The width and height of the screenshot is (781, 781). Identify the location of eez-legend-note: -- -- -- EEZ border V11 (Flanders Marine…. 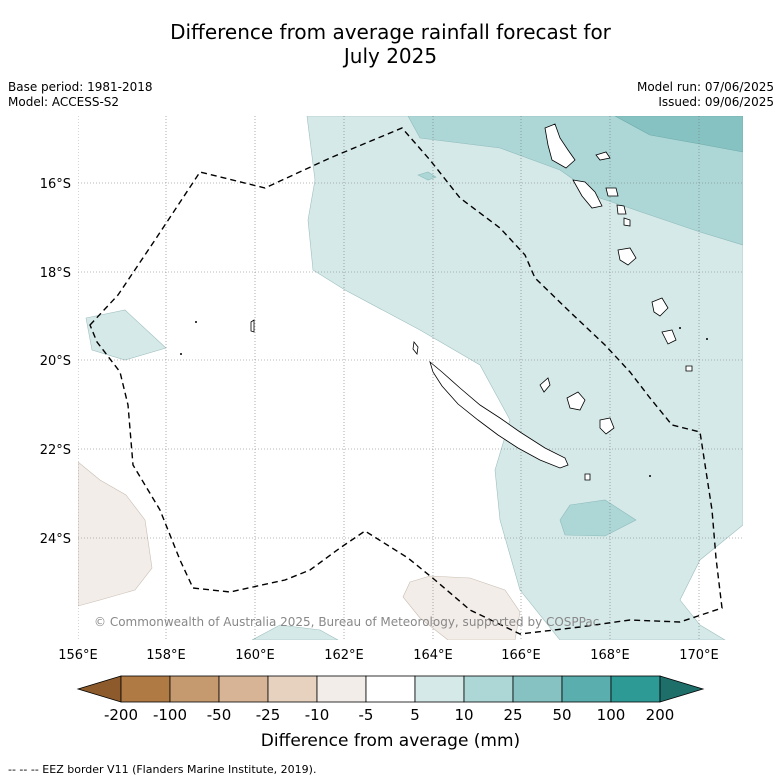
(162, 769).